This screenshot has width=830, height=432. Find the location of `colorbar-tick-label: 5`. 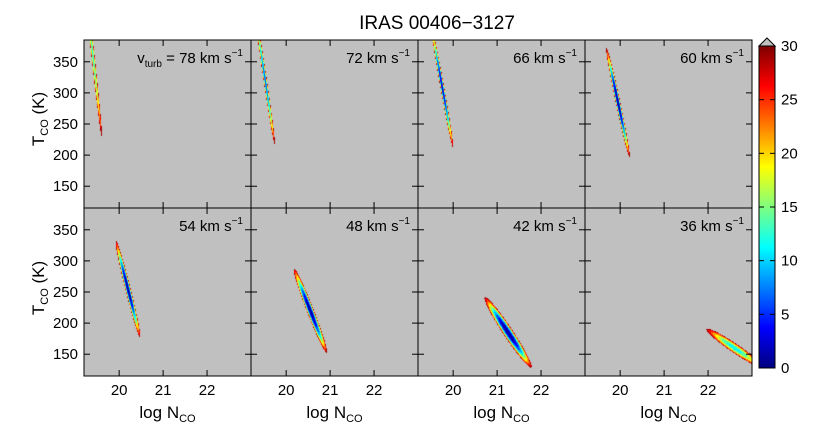

colorbar-tick-label: 5 is located at coordinates (785, 314).